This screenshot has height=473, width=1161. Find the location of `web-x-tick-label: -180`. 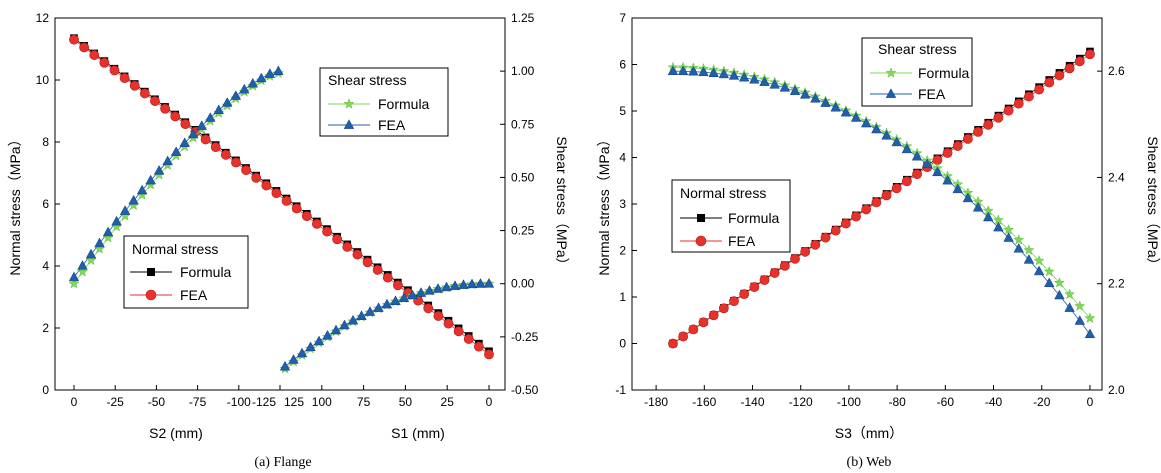

web-x-tick-label: -180 is located at coordinates (656, 402).